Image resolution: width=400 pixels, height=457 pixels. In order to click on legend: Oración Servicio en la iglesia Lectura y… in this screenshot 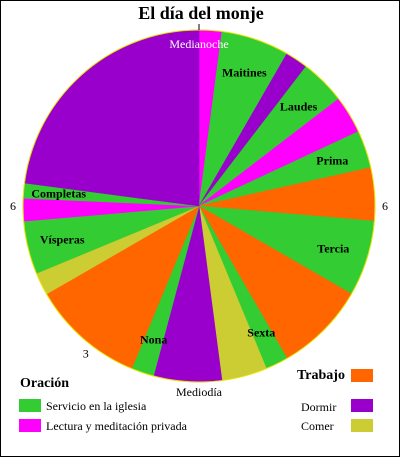, I will do `click(196, 400)`.